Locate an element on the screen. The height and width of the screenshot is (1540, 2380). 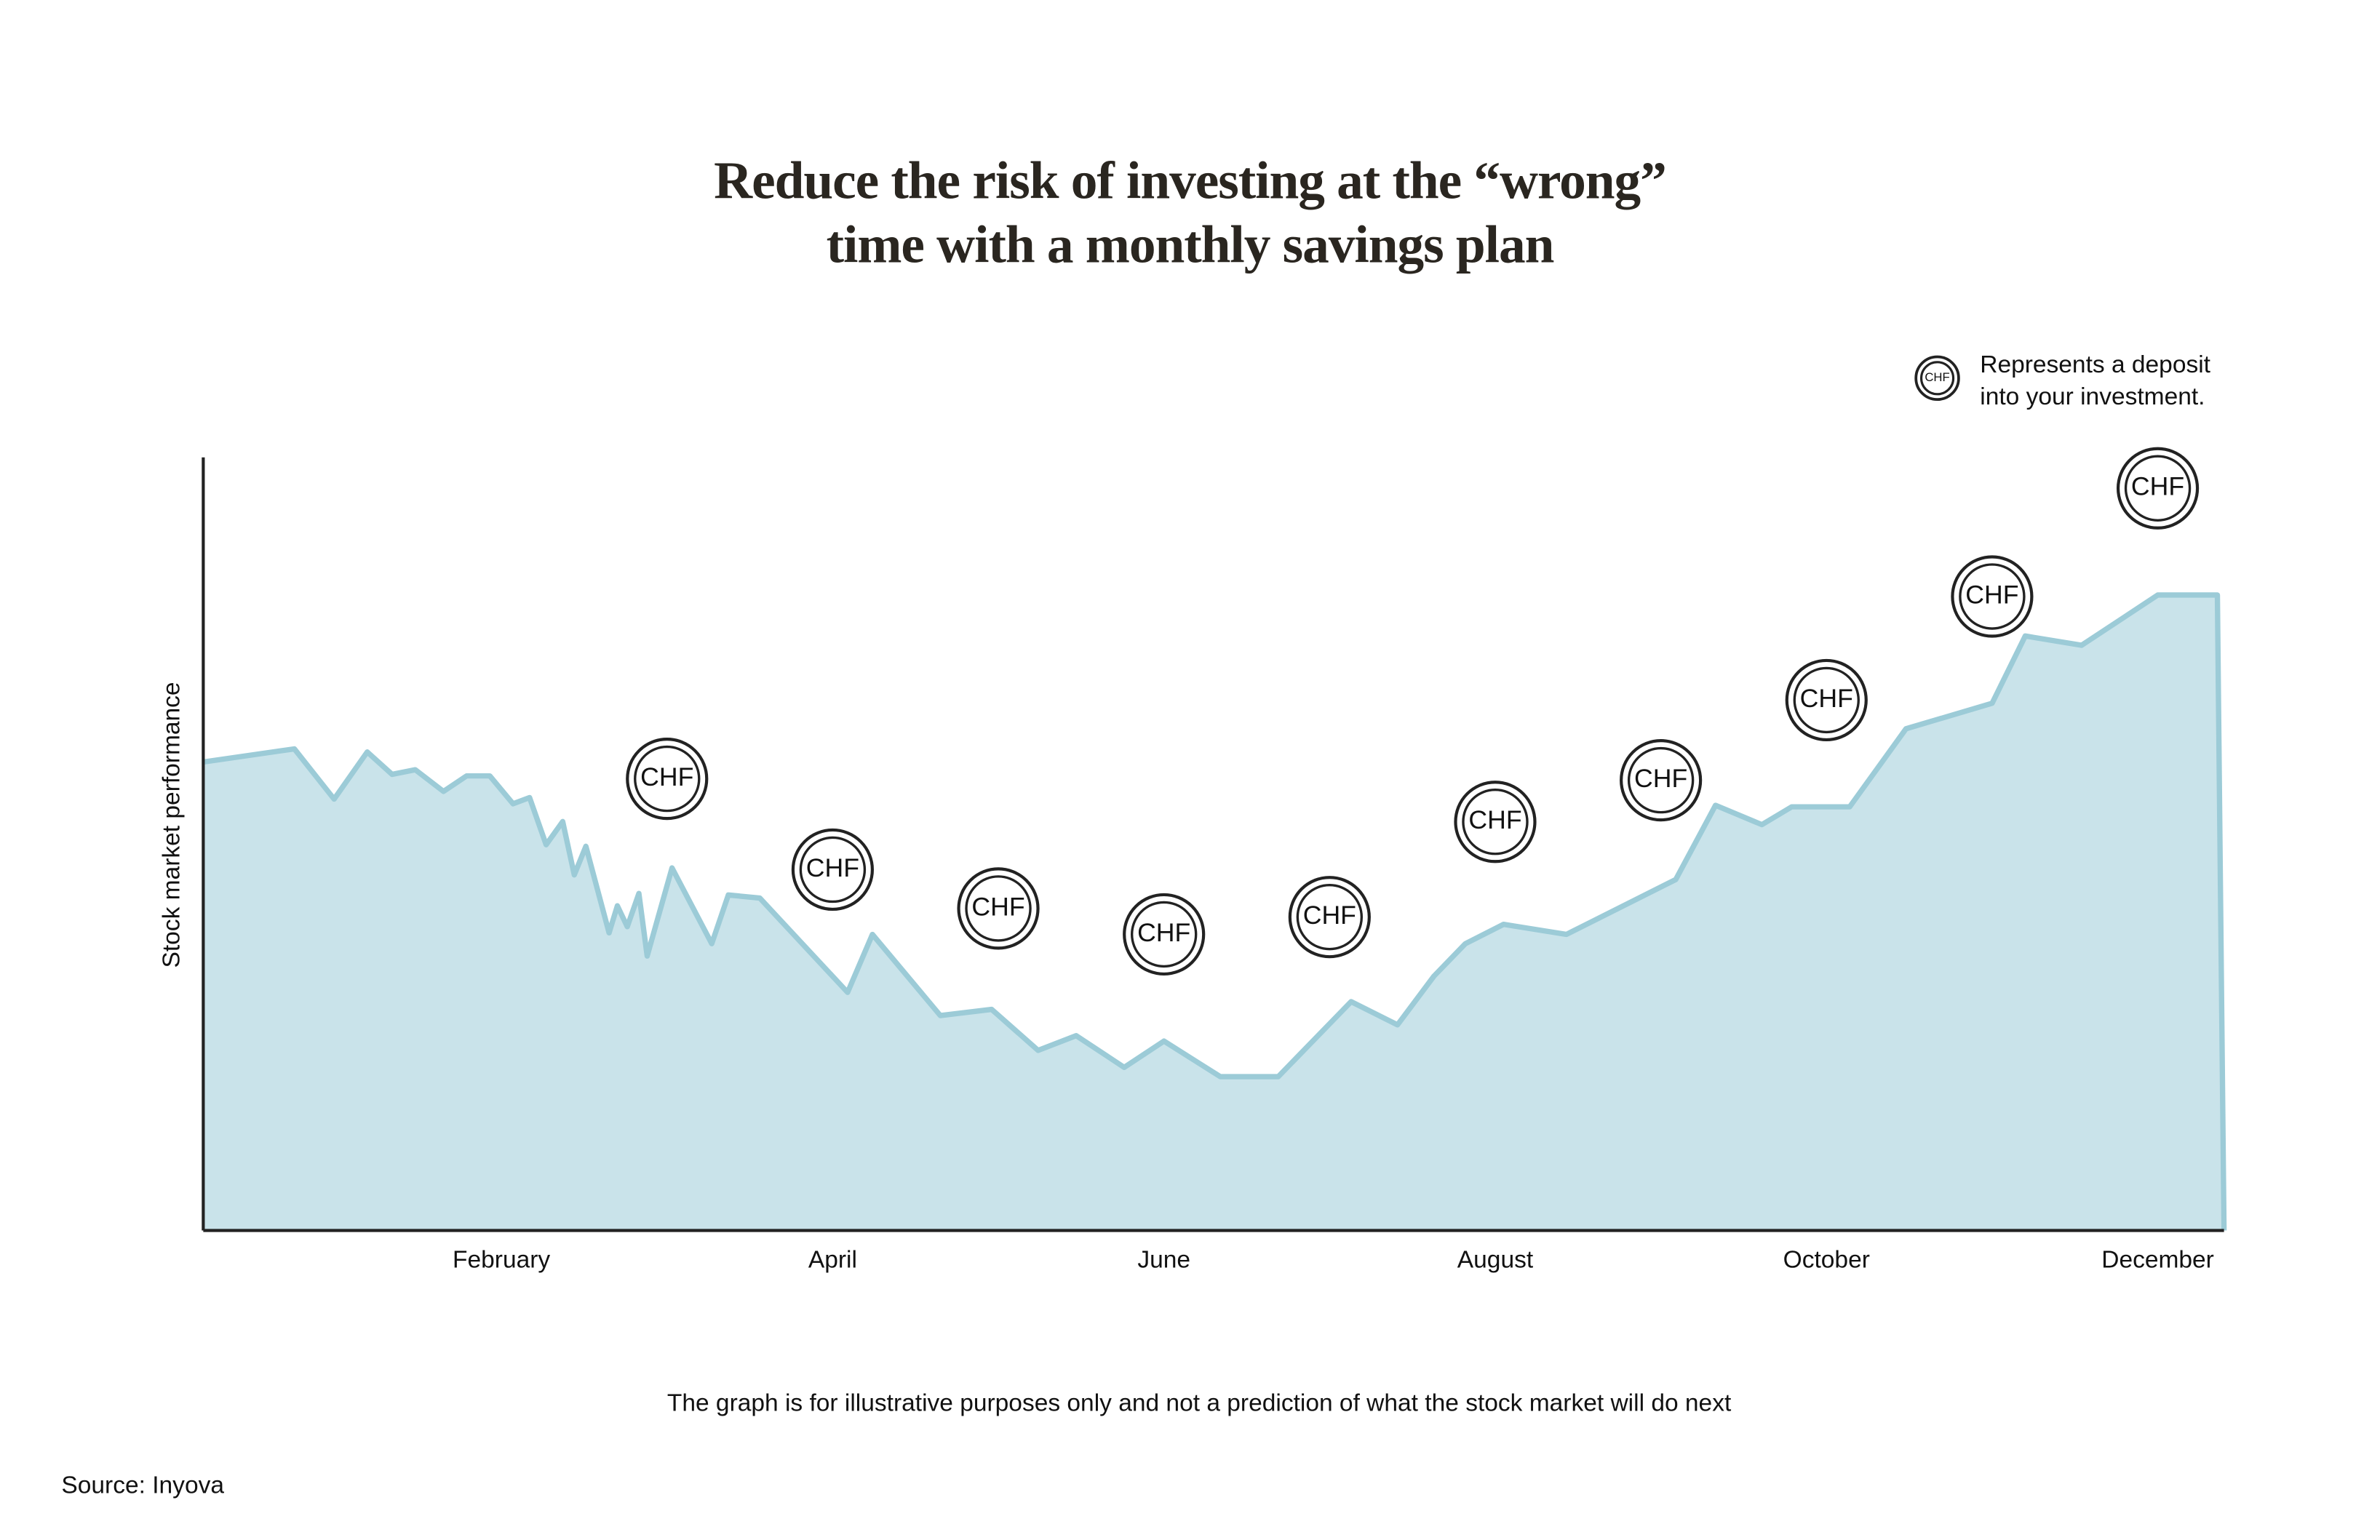
x-tick-label: February is located at coordinates (501, 1260).